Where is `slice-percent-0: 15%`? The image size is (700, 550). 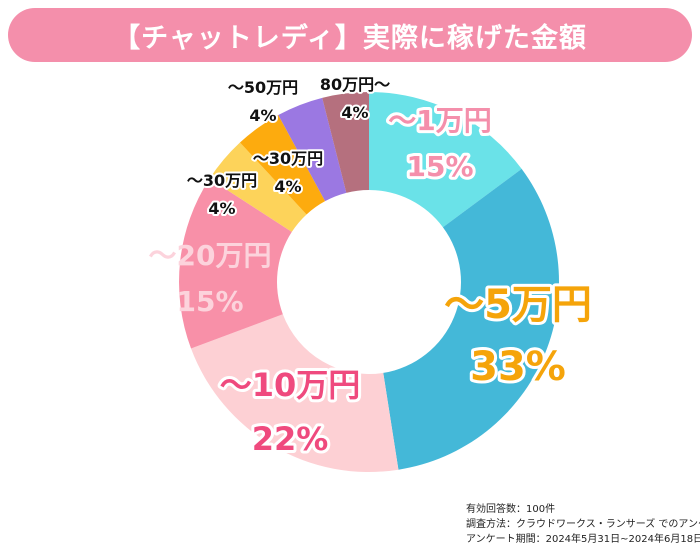 slice-percent-0: 15% is located at coordinates (439, 166).